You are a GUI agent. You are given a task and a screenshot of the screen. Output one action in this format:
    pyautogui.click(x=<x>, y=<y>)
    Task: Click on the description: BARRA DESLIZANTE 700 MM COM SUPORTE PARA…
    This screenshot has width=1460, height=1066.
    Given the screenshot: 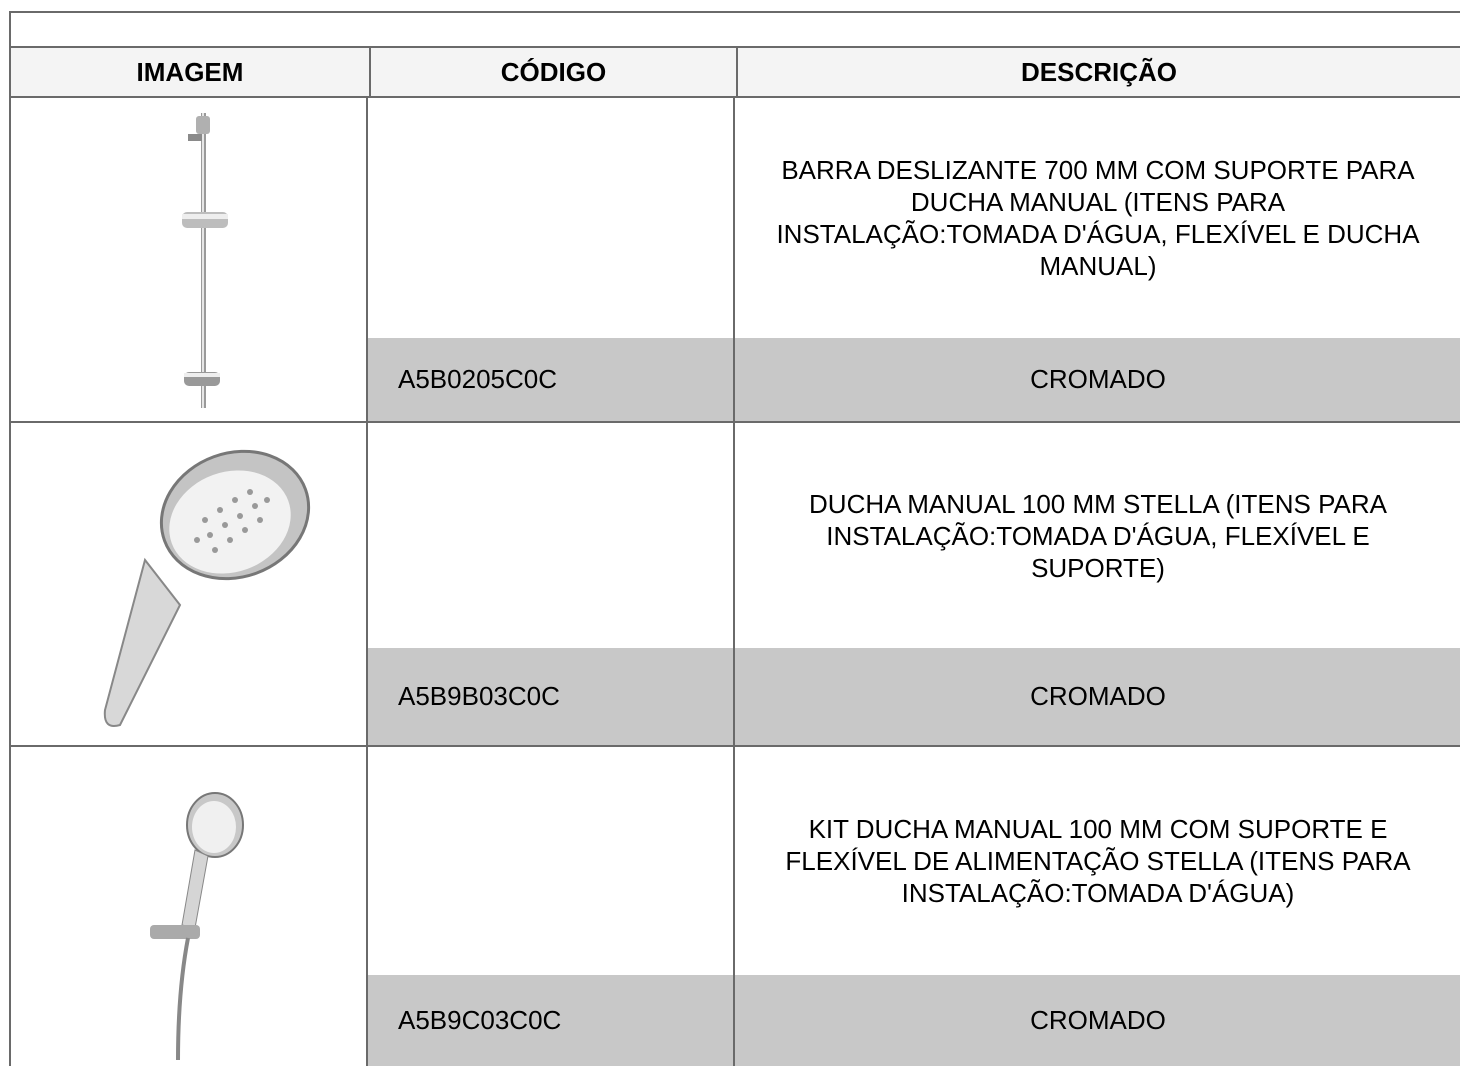 What is the action you would take?
    pyautogui.click(x=1098, y=218)
    